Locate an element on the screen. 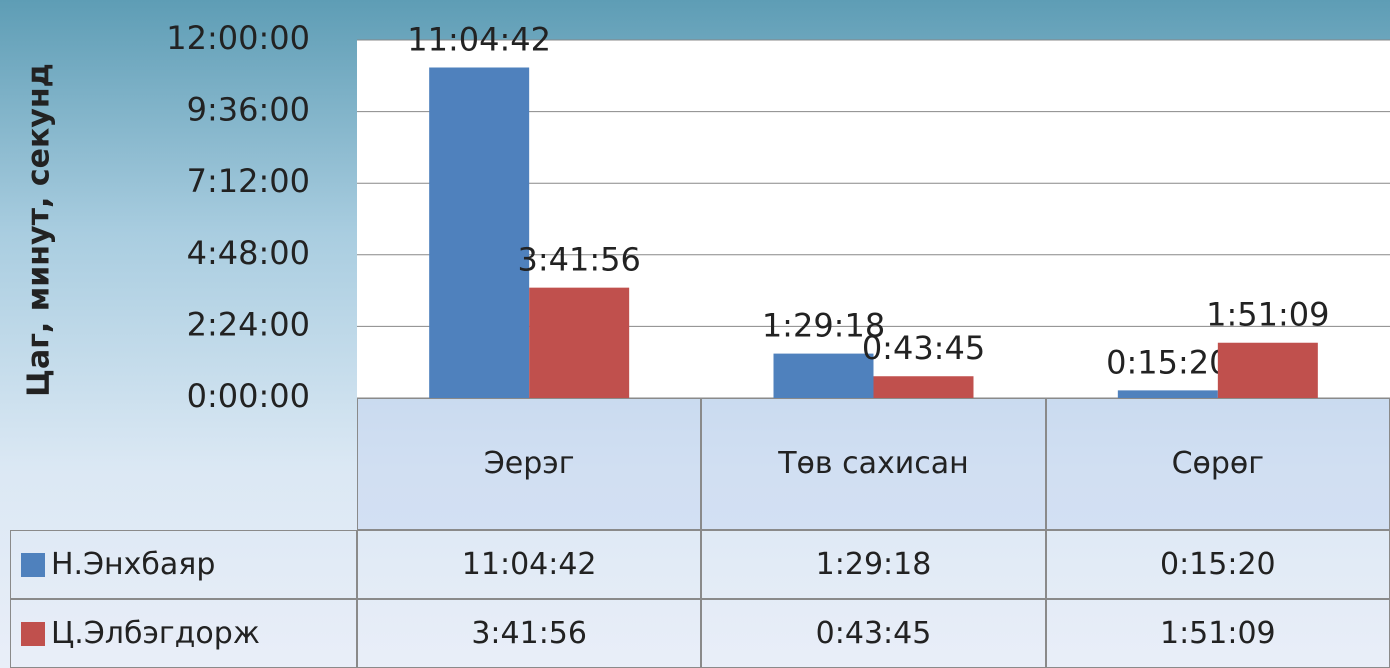  data-label: 1:29:18 is located at coordinates (823, 326).